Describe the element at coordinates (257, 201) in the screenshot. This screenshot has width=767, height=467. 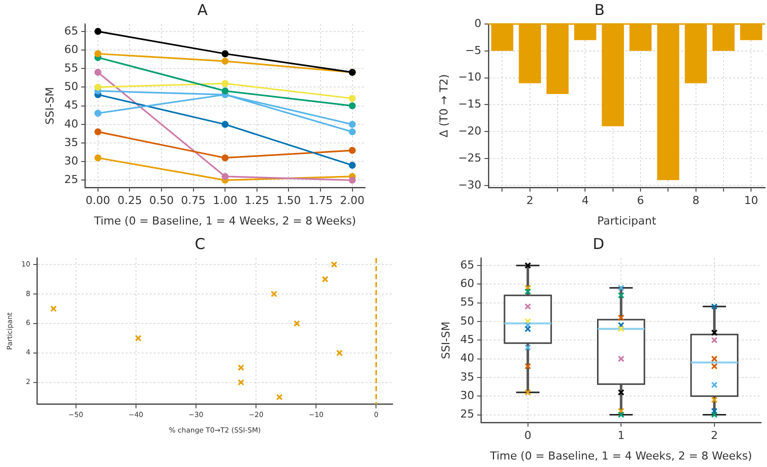
I see `x-tick-label: 1.25` at that location.